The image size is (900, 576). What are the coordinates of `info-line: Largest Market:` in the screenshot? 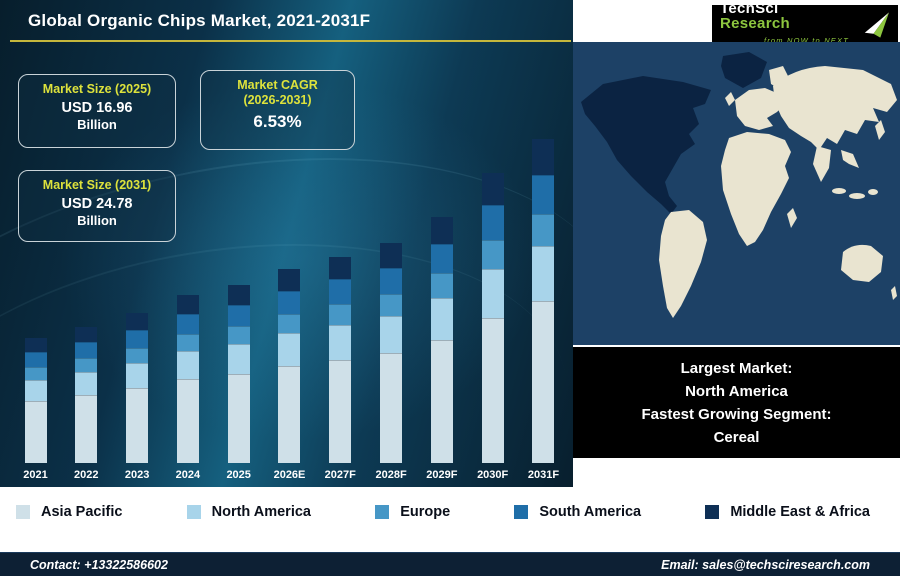 It's located at (736, 368).